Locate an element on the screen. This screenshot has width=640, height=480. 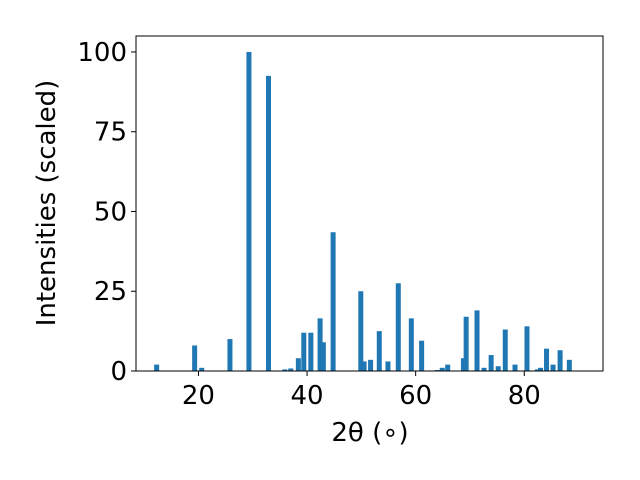
y-tick-label: 100 is located at coordinates (102, 53).